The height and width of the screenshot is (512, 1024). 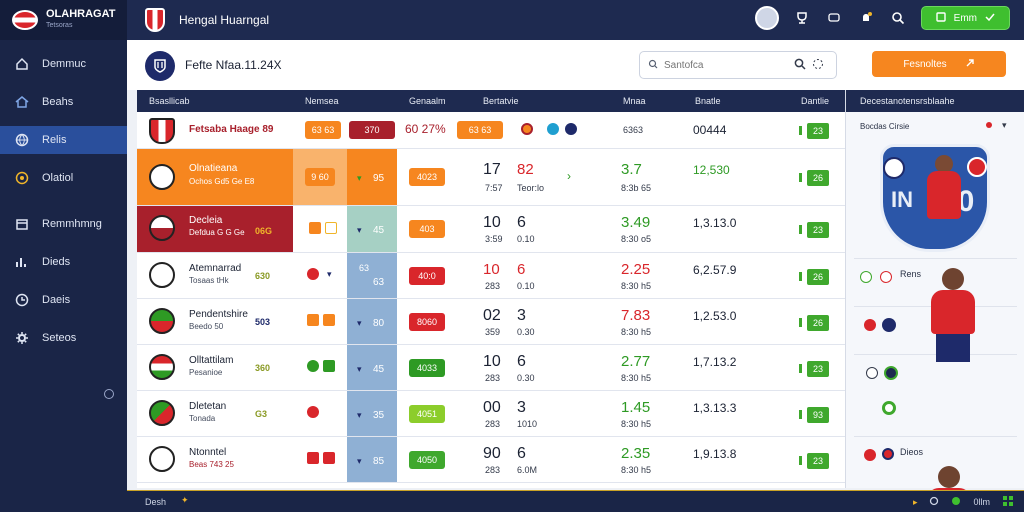 What do you see at coordinates (940, 18) in the screenshot?
I see `wallet-icon` at bounding box center [940, 18].